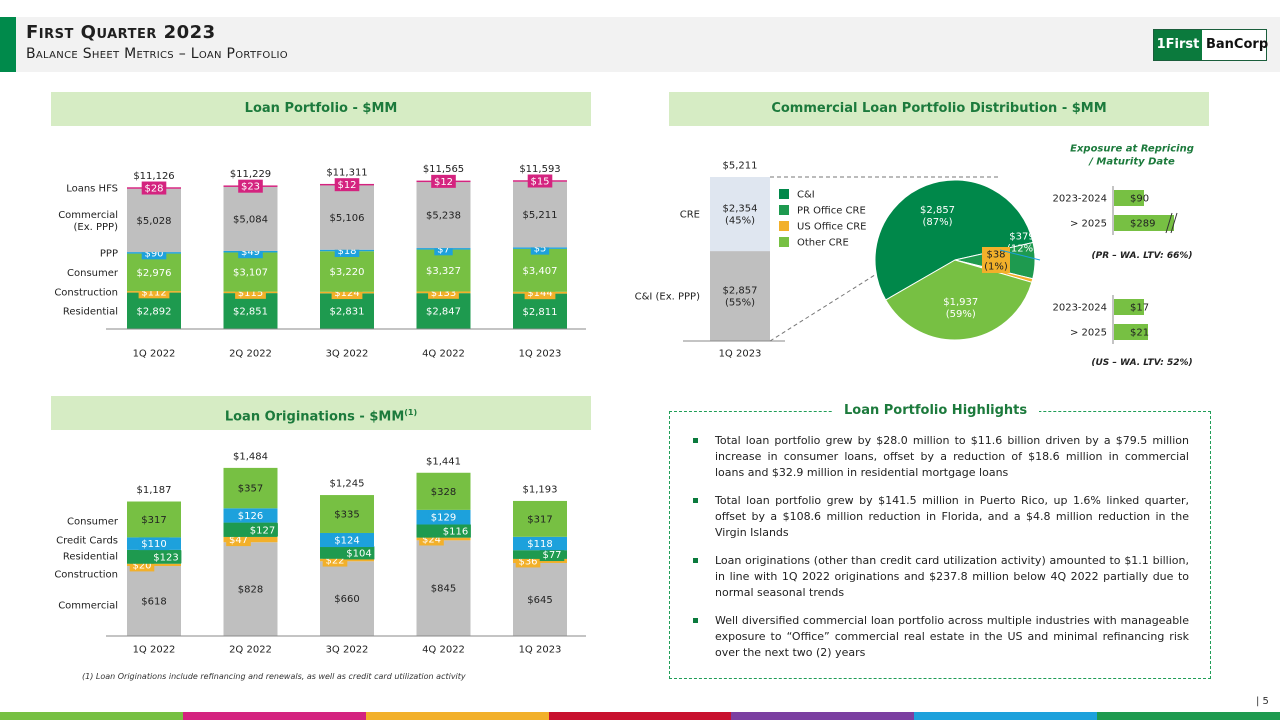  I want to click on logo-mark: 1First, so click(1178, 45).